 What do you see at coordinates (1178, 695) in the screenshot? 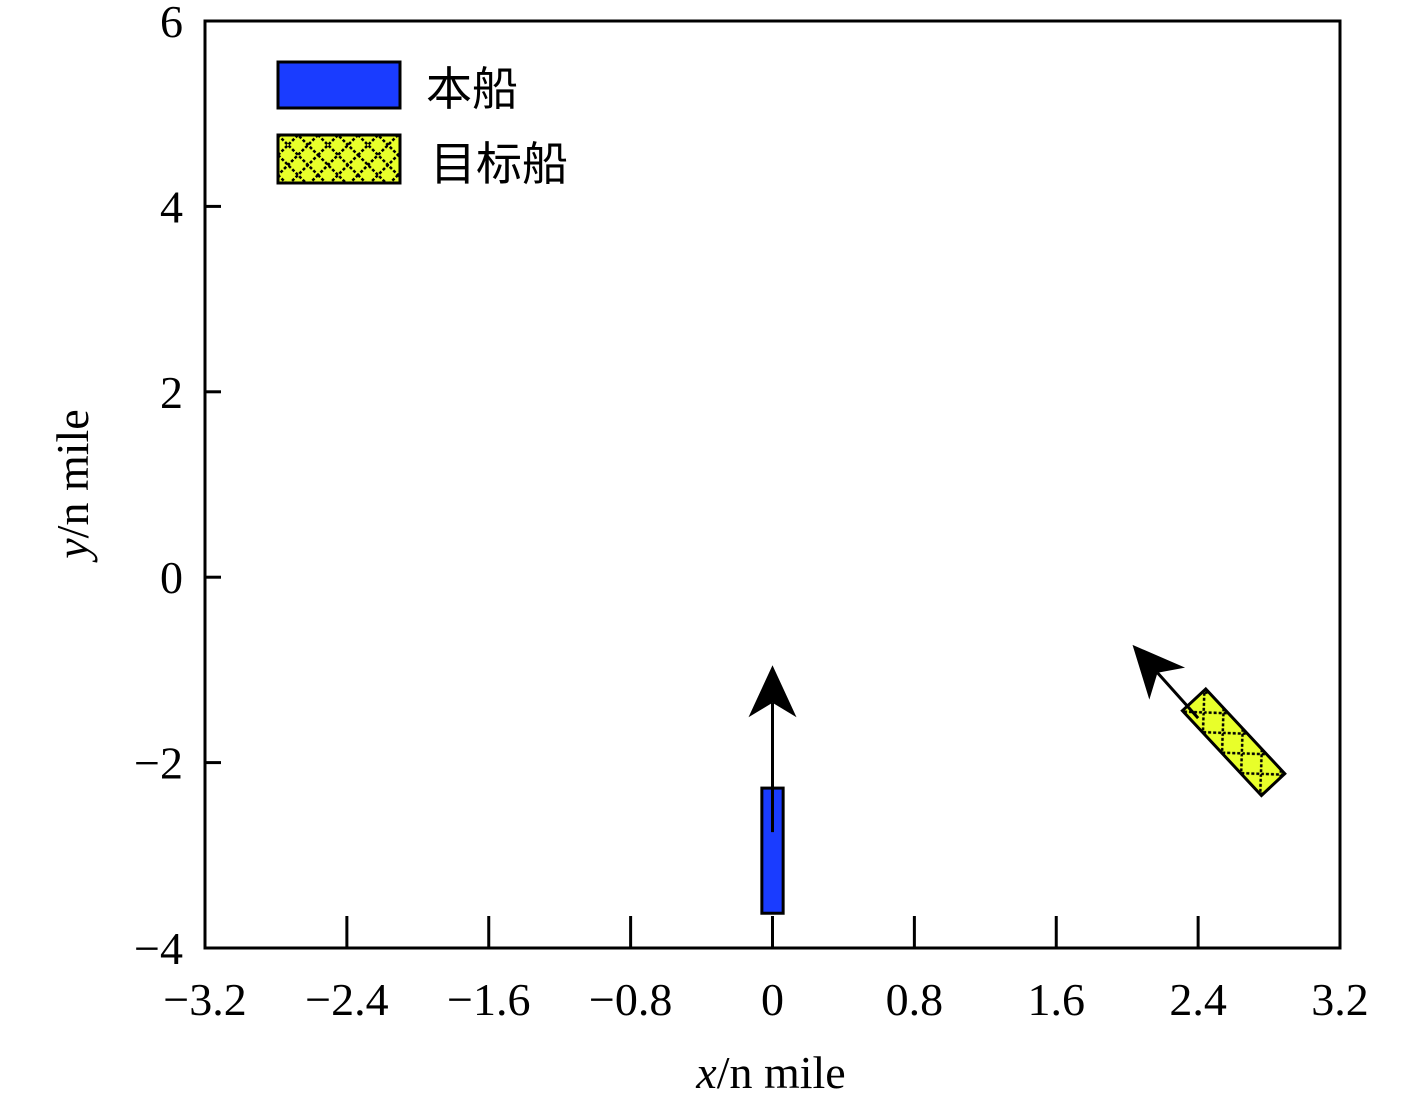
I see `target-ship-heading-line` at bounding box center [1178, 695].